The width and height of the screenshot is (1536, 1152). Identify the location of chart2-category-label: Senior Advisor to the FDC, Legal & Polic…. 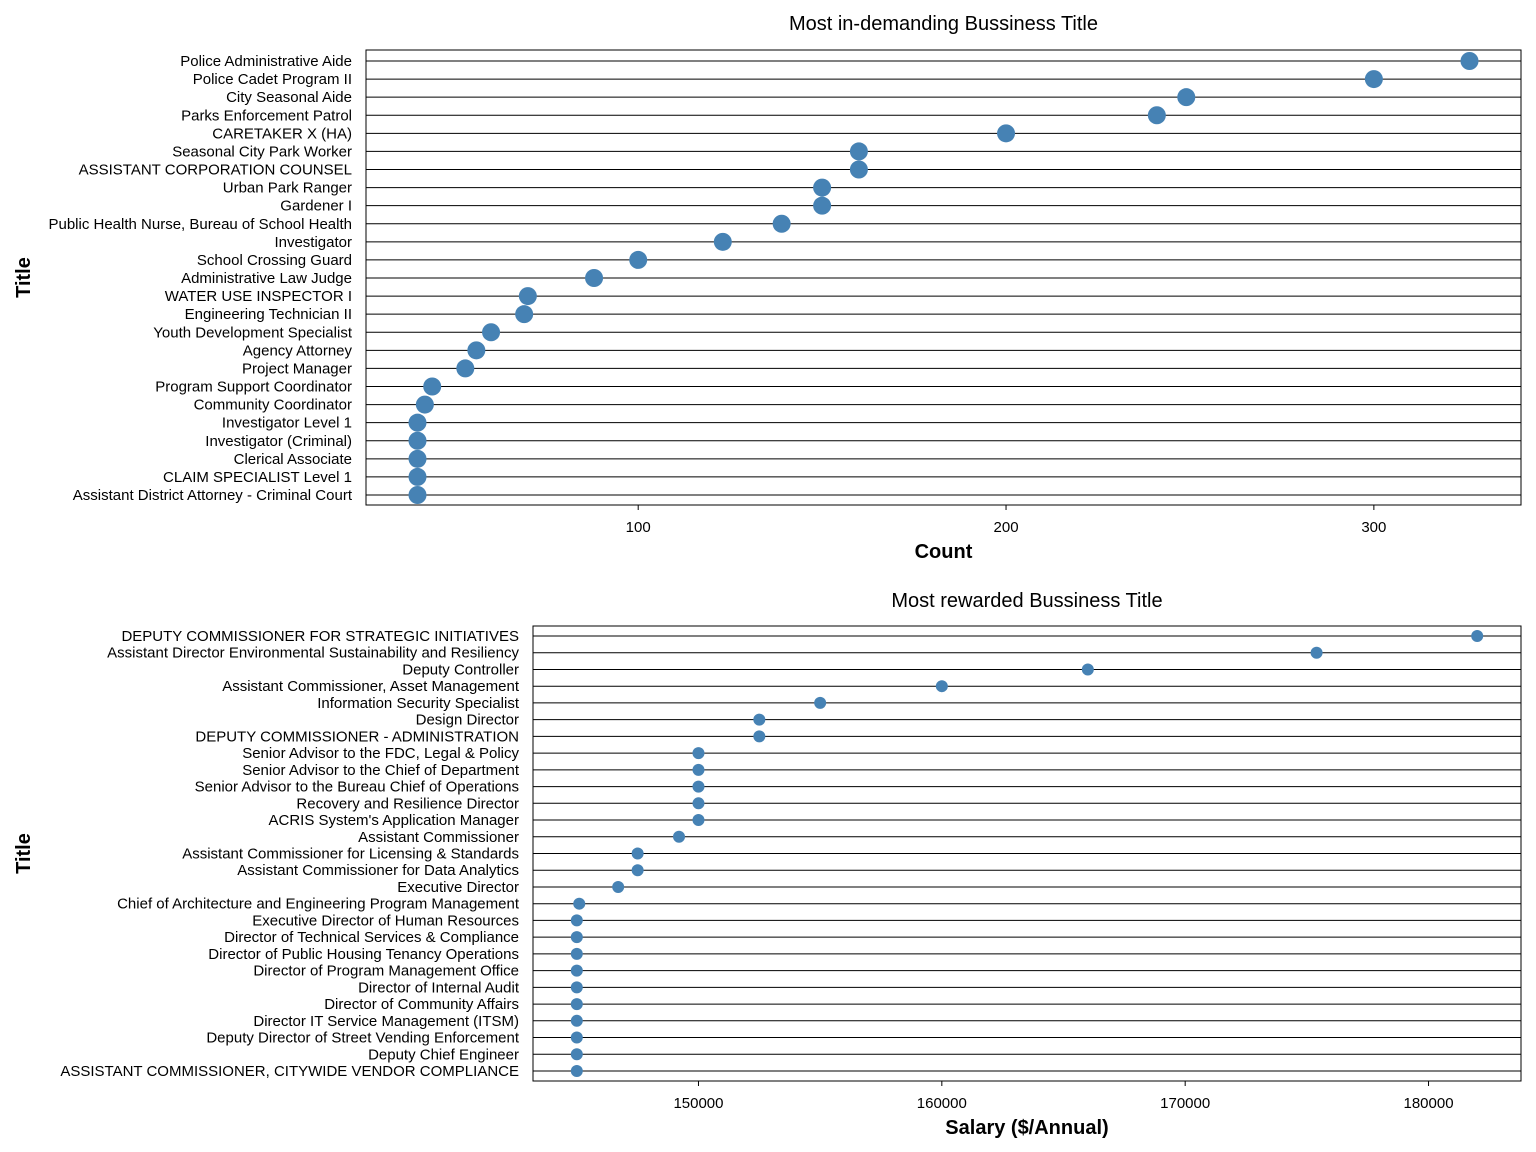
(380, 753).